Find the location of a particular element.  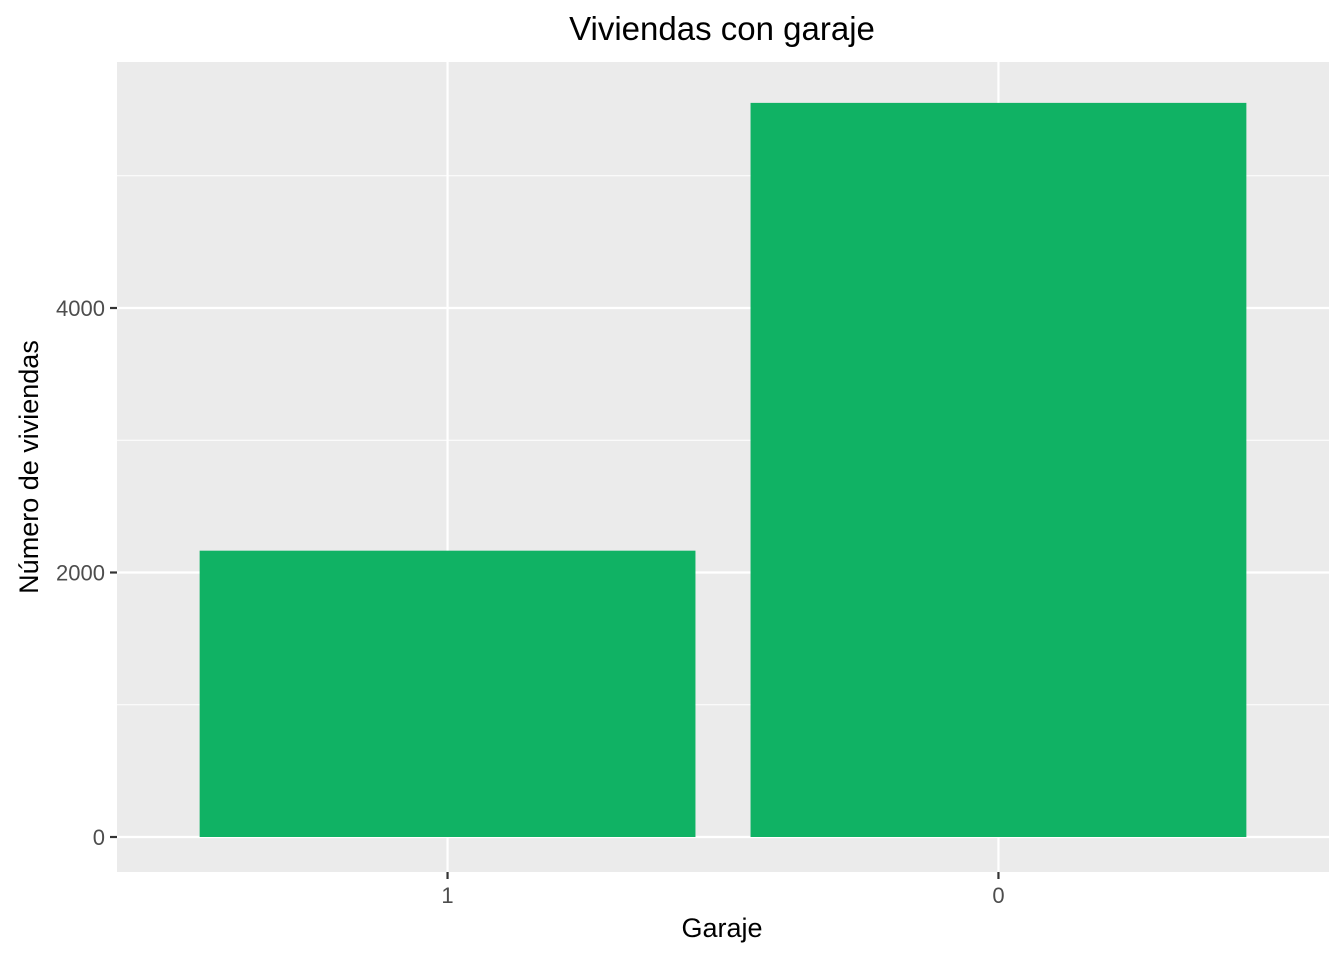

chart-title: Viviendas con garaje is located at coordinates (722, 28).